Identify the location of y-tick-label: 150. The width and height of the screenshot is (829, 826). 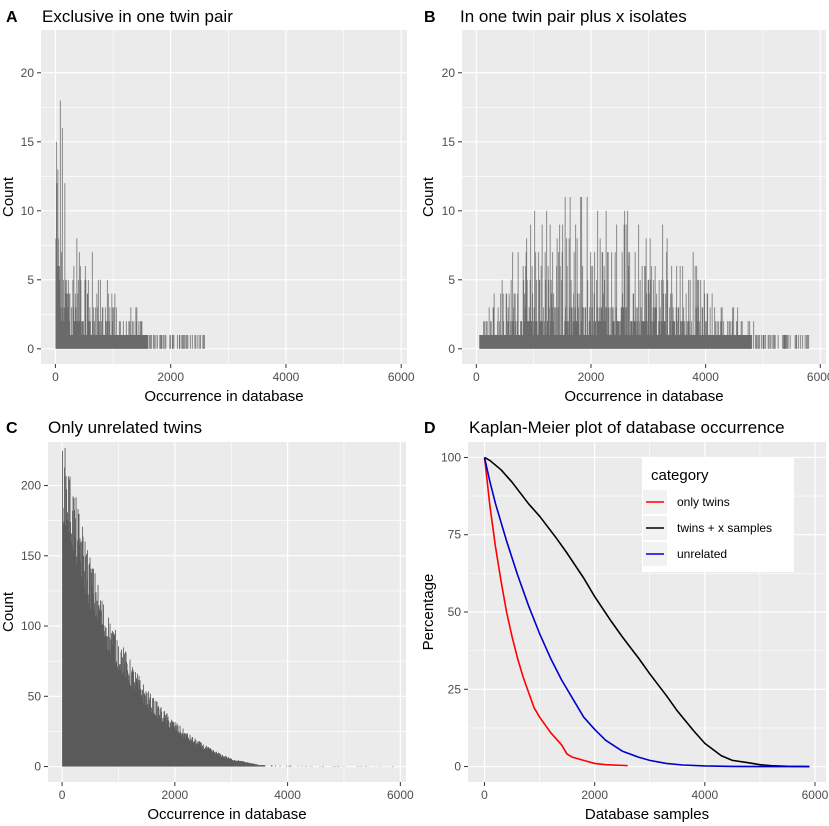
(31, 556).